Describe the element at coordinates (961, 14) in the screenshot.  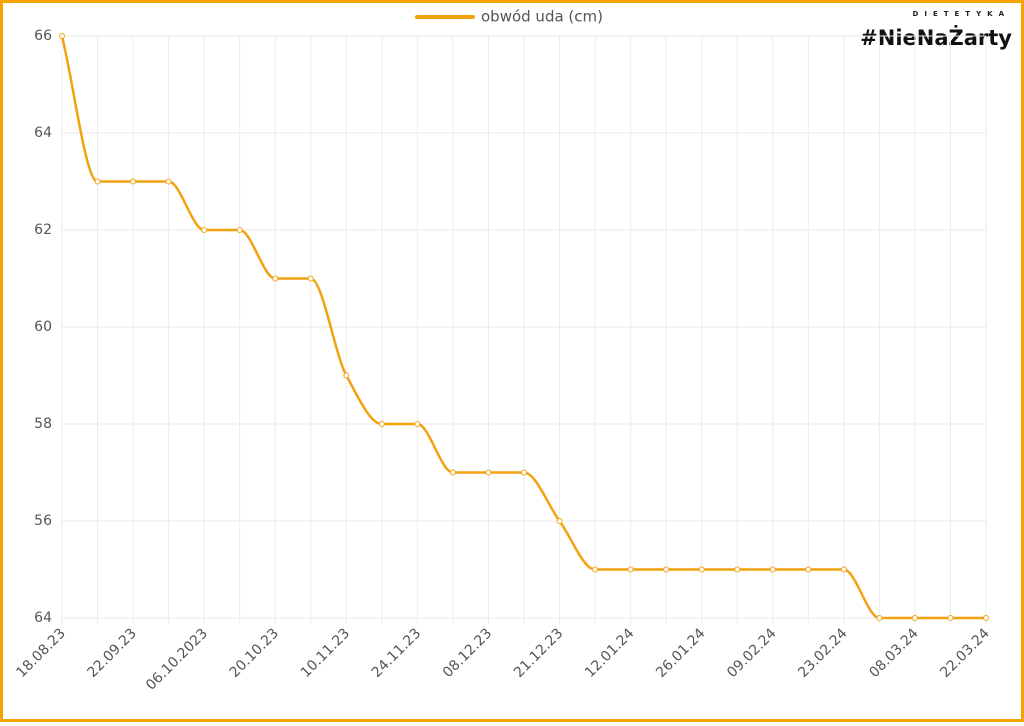
I see `brand-small: DIETETYKA` at that location.